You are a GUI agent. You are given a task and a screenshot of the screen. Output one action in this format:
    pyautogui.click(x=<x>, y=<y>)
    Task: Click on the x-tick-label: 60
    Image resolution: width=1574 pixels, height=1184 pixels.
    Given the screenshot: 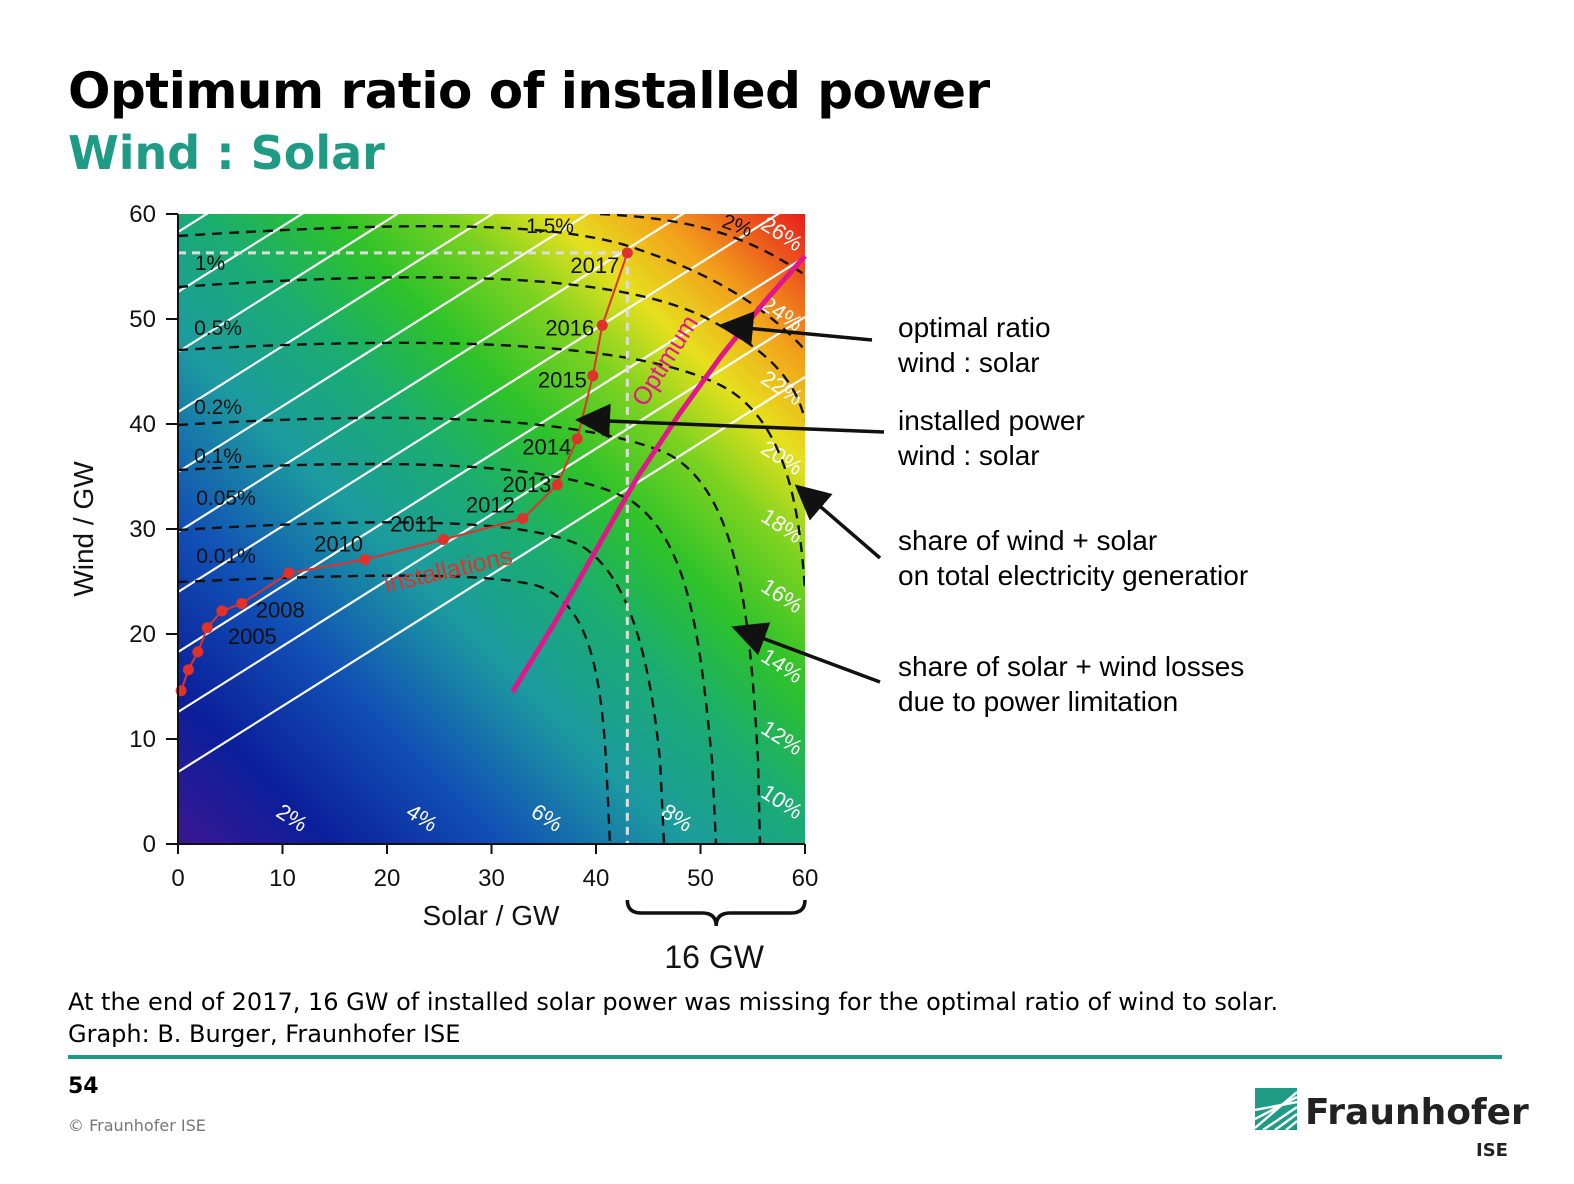 What is the action you would take?
    pyautogui.click(x=805, y=878)
    